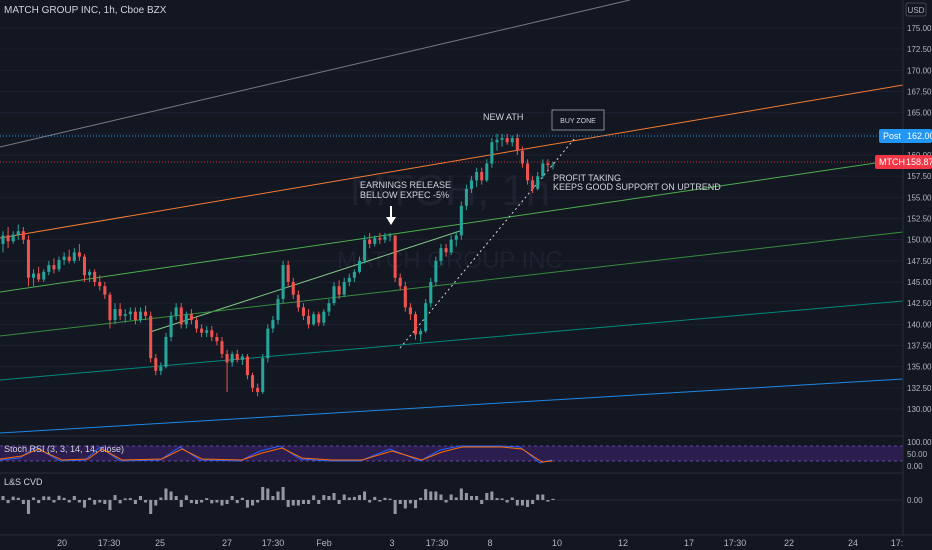 The width and height of the screenshot is (932, 550). What do you see at coordinates (557, 543) in the screenshot?
I see `x-tick-label: 10` at bounding box center [557, 543].